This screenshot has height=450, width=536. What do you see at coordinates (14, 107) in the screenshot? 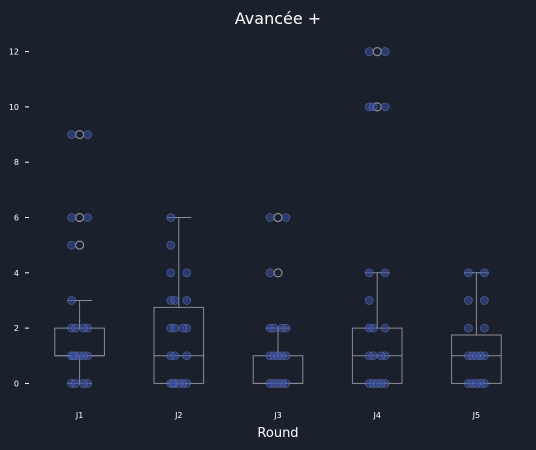
I see `y-tick-label: 10` at bounding box center [14, 107].